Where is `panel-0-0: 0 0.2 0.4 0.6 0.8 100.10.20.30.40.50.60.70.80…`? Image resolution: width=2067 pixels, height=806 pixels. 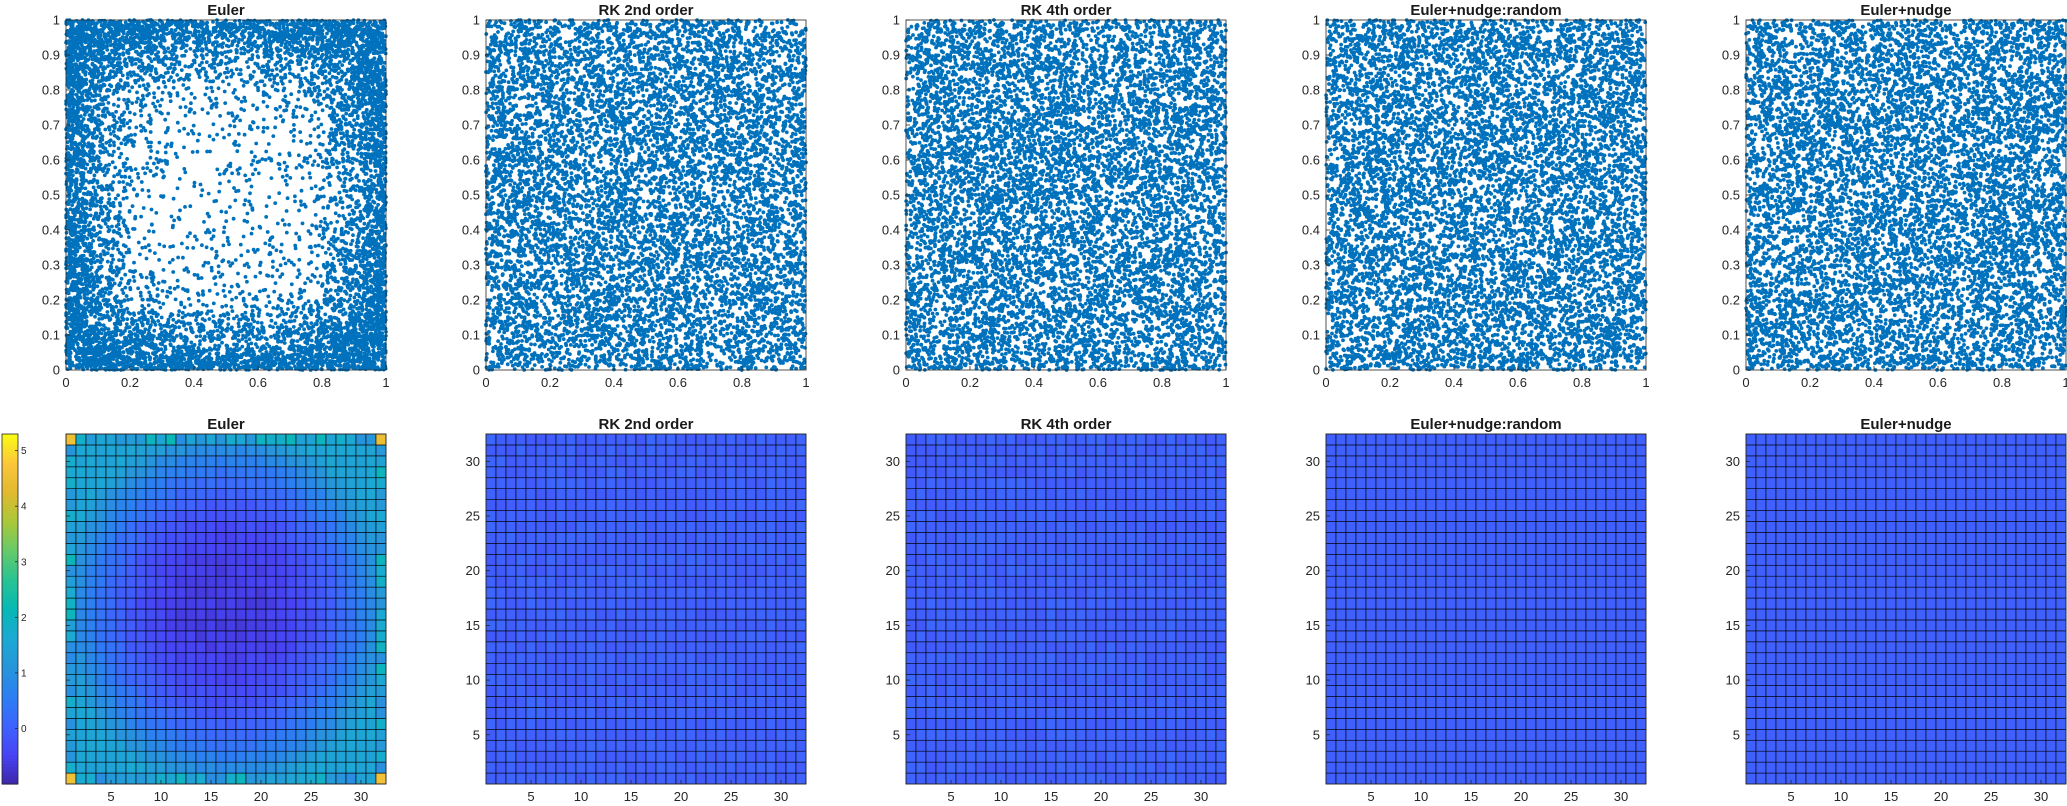 panel-0-0: 0 0.2 0.4 0.6 0.8 100.10.20.30.40.50.60.70.80… is located at coordinates (216, 196).